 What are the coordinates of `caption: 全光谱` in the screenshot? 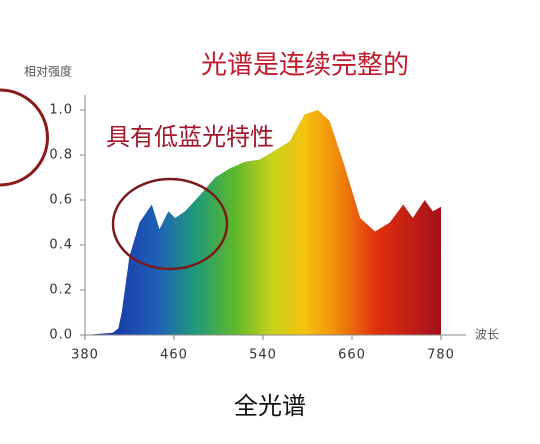 It's located at (270, 406).